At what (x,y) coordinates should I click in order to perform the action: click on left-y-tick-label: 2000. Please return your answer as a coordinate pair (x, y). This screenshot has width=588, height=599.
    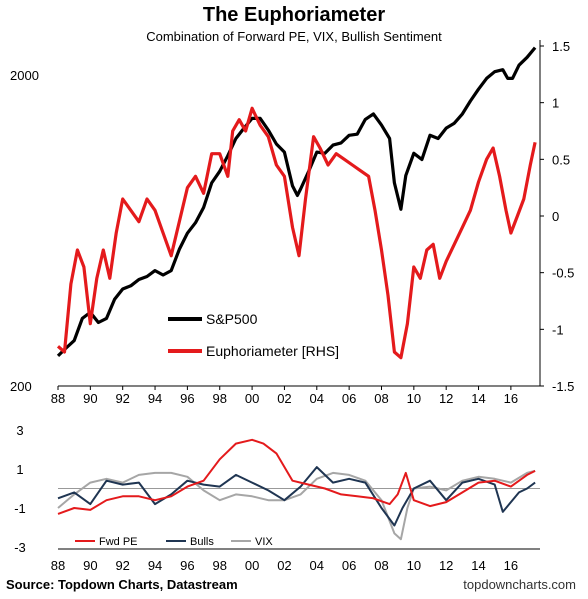
    Looking at the image, I should click on (24, 75).